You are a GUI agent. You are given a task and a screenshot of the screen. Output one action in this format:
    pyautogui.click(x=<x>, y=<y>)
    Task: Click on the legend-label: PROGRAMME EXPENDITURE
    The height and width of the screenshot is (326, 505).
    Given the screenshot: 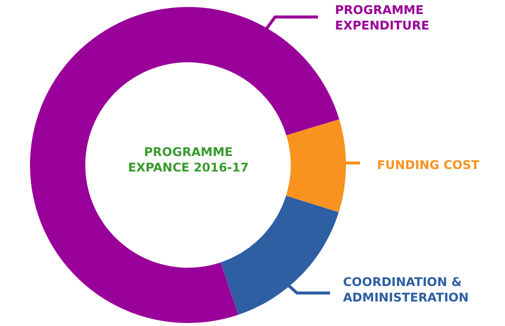 What is the action you would take?
    pyautogui.click(x=382, y=18)
    